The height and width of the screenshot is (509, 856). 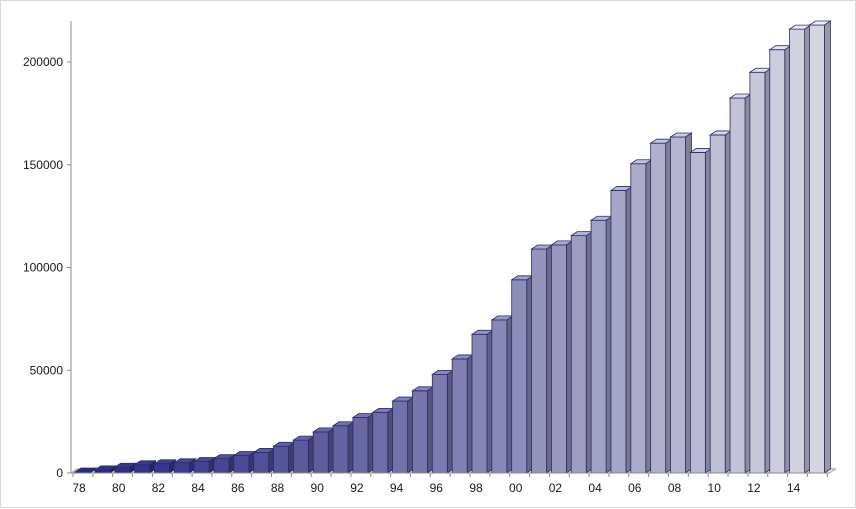 What do you see at coordinates (159, 488) in the screenshot?
I see `x-tick-label: 82` at bounding box center [159, 488].